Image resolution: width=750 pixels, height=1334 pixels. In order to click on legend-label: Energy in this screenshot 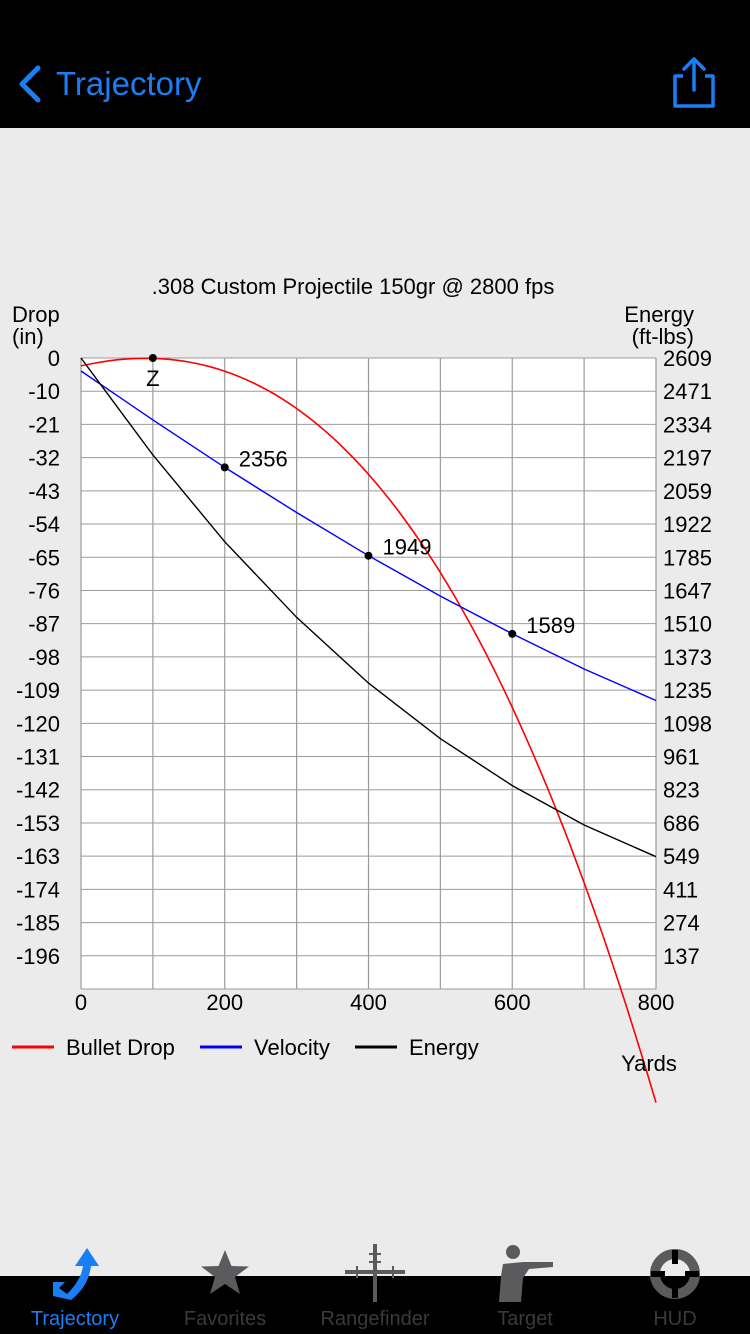, I will do `click(444, 1047)`.